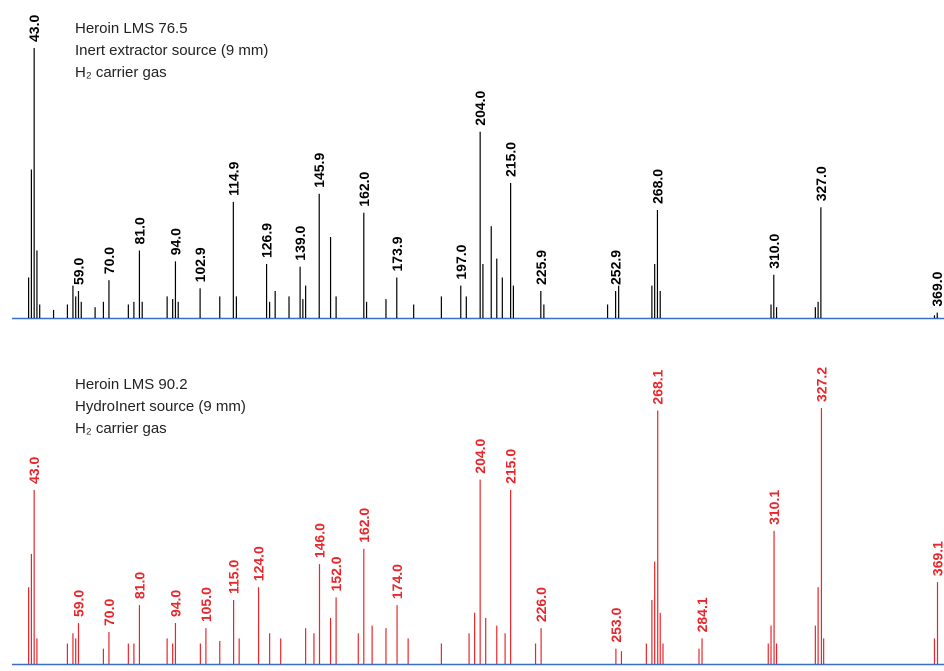 The image size is (944, 671). I want to click on peak-label: 105.0, so click(206, 604).